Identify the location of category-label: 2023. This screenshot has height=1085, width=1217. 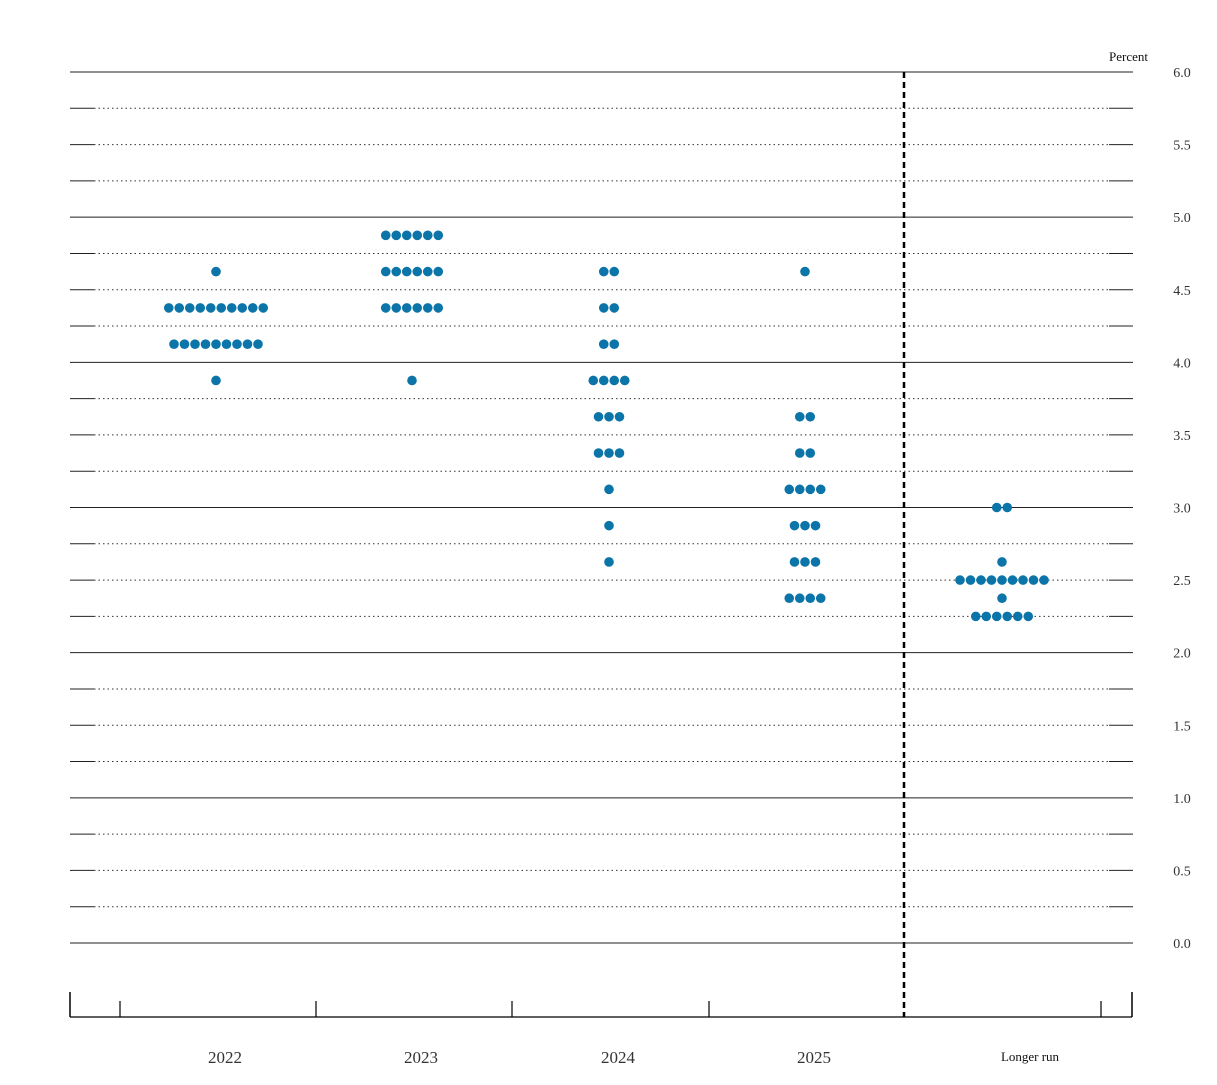
(421, 1057).